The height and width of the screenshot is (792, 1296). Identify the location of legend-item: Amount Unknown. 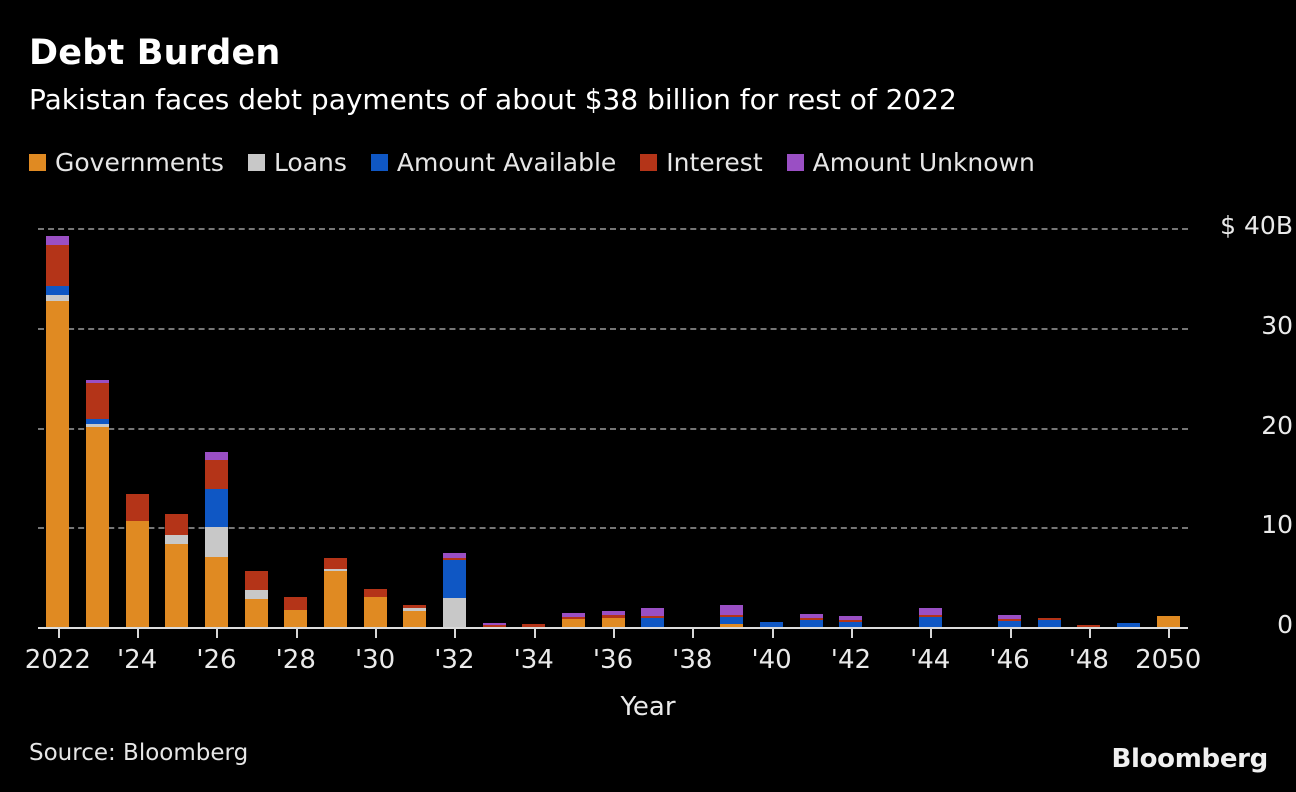
(910, 162).